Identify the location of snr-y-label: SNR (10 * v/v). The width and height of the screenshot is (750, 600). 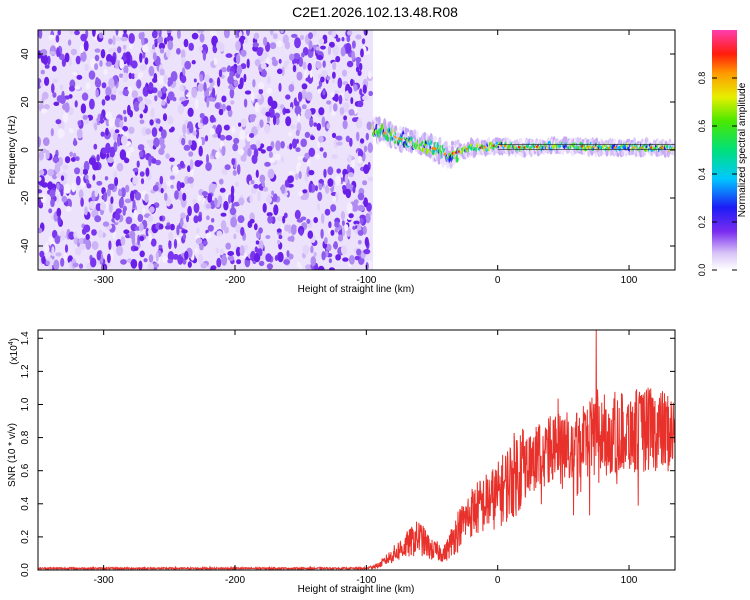
(12, 455).